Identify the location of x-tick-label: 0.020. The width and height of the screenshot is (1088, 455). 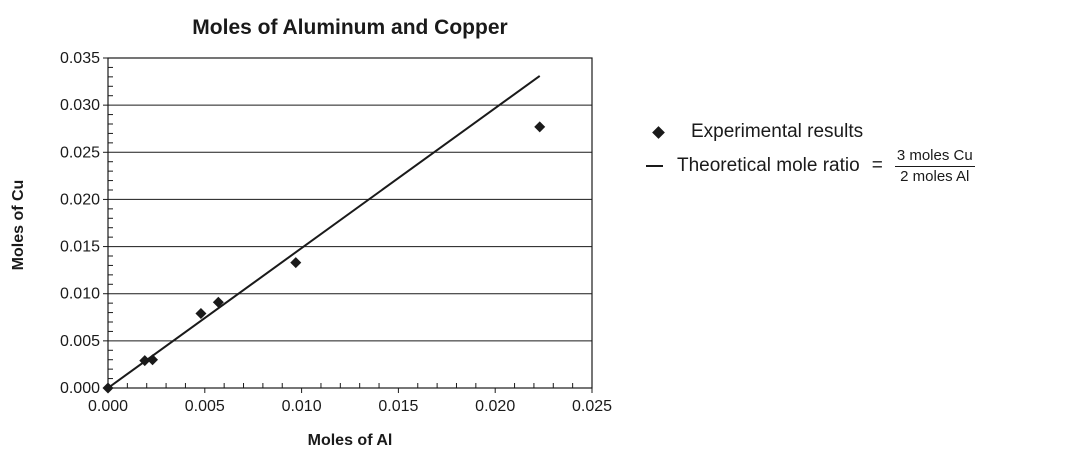
(495, 406).